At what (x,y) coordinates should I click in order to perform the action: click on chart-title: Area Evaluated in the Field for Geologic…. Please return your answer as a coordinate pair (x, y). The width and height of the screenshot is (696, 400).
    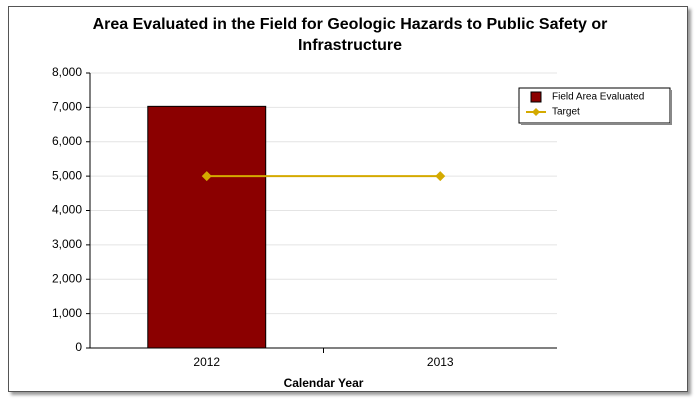
    Looking at the image, I should click on (350, 35).